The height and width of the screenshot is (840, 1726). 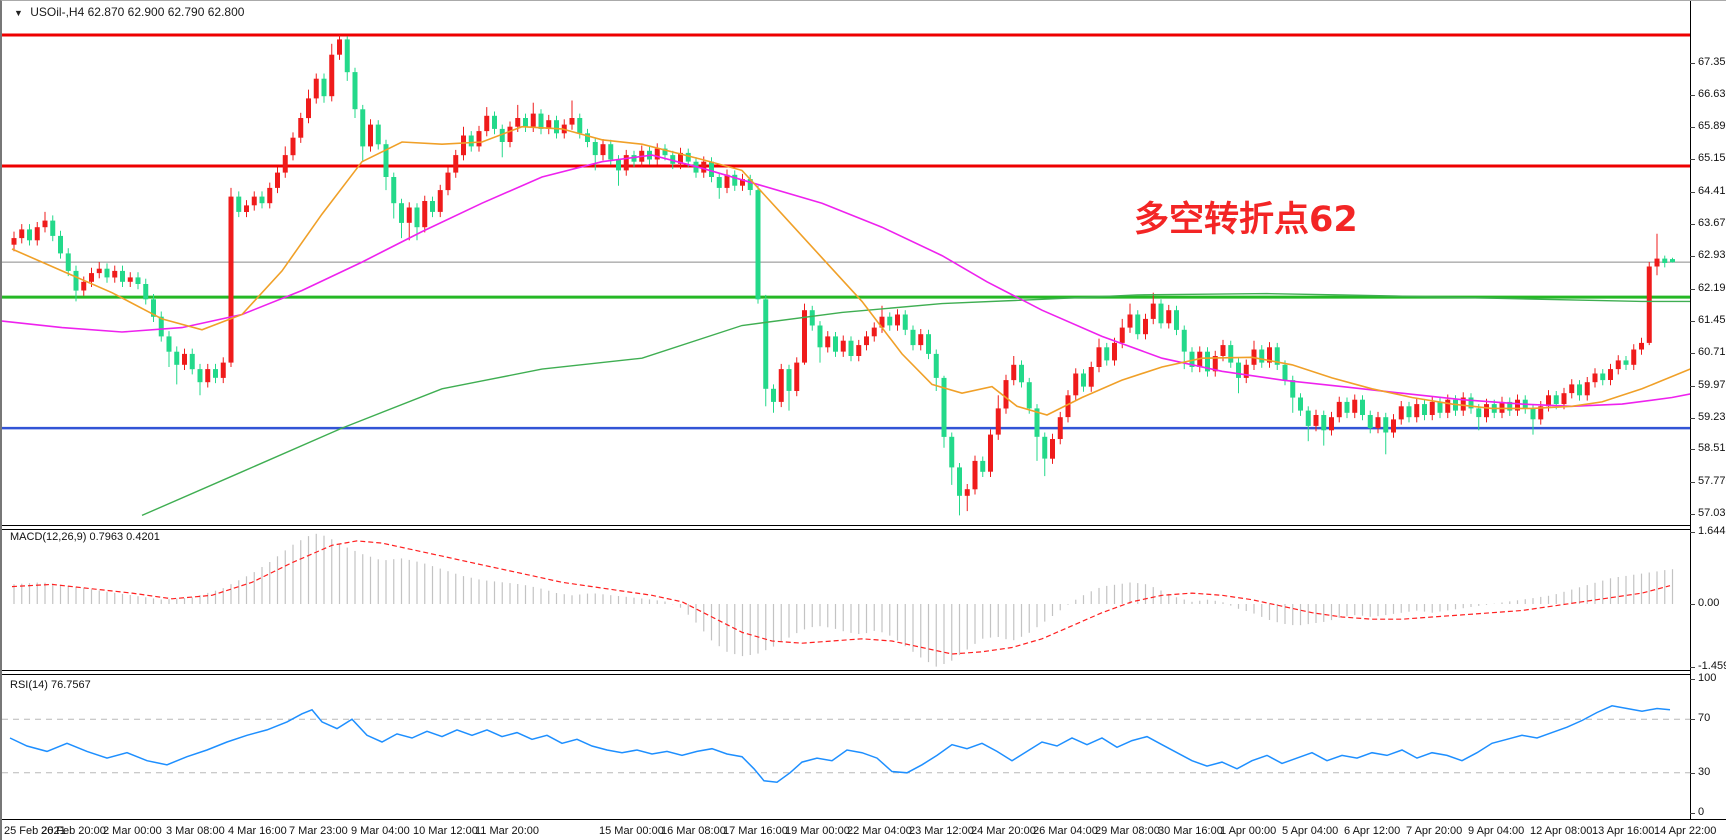 What do you see at coordinates (445, 831) in the screenshot?
I see `time-tick-label: 10 Mar 12:00` at bounding box center [445, 831].